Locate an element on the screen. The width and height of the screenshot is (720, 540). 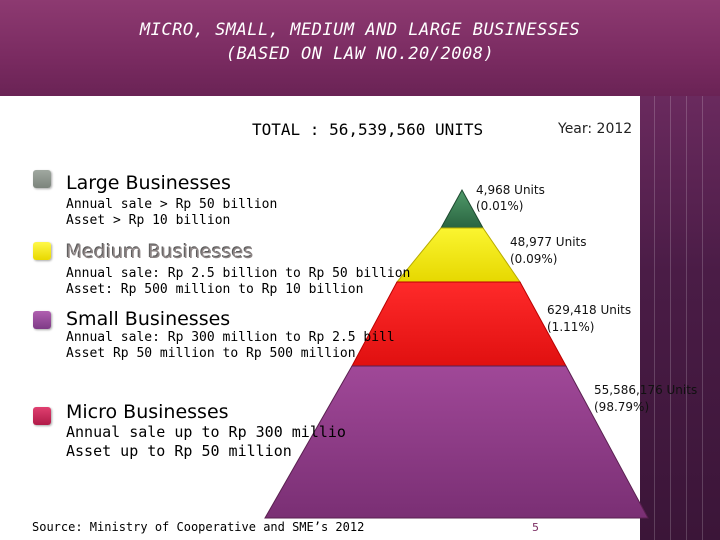
legend-swatch-medium is located at coordinates (42, 251).